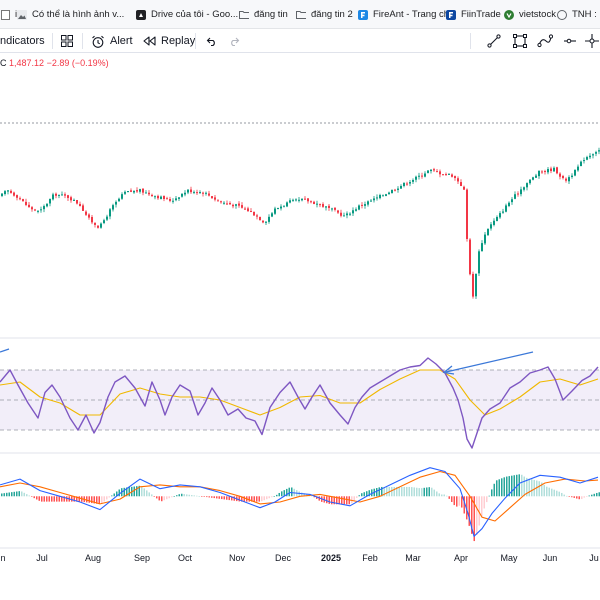  I want to click on bookmark-item: TNH : Co, so click(578, 14).